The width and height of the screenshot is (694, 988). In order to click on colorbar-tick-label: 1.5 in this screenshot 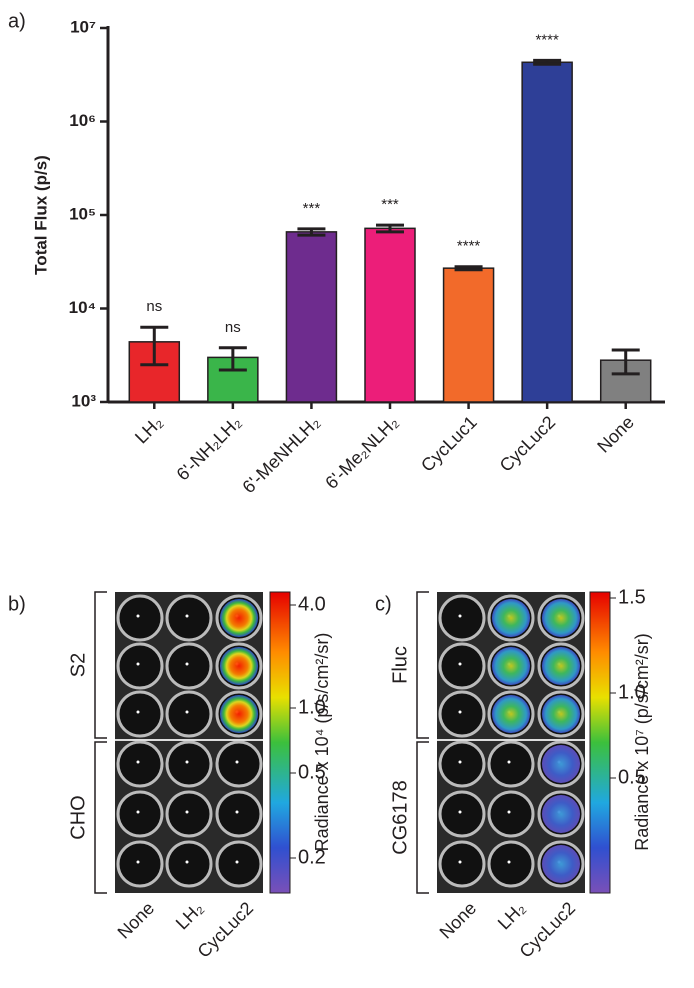, I will do `click(632, 597)`.